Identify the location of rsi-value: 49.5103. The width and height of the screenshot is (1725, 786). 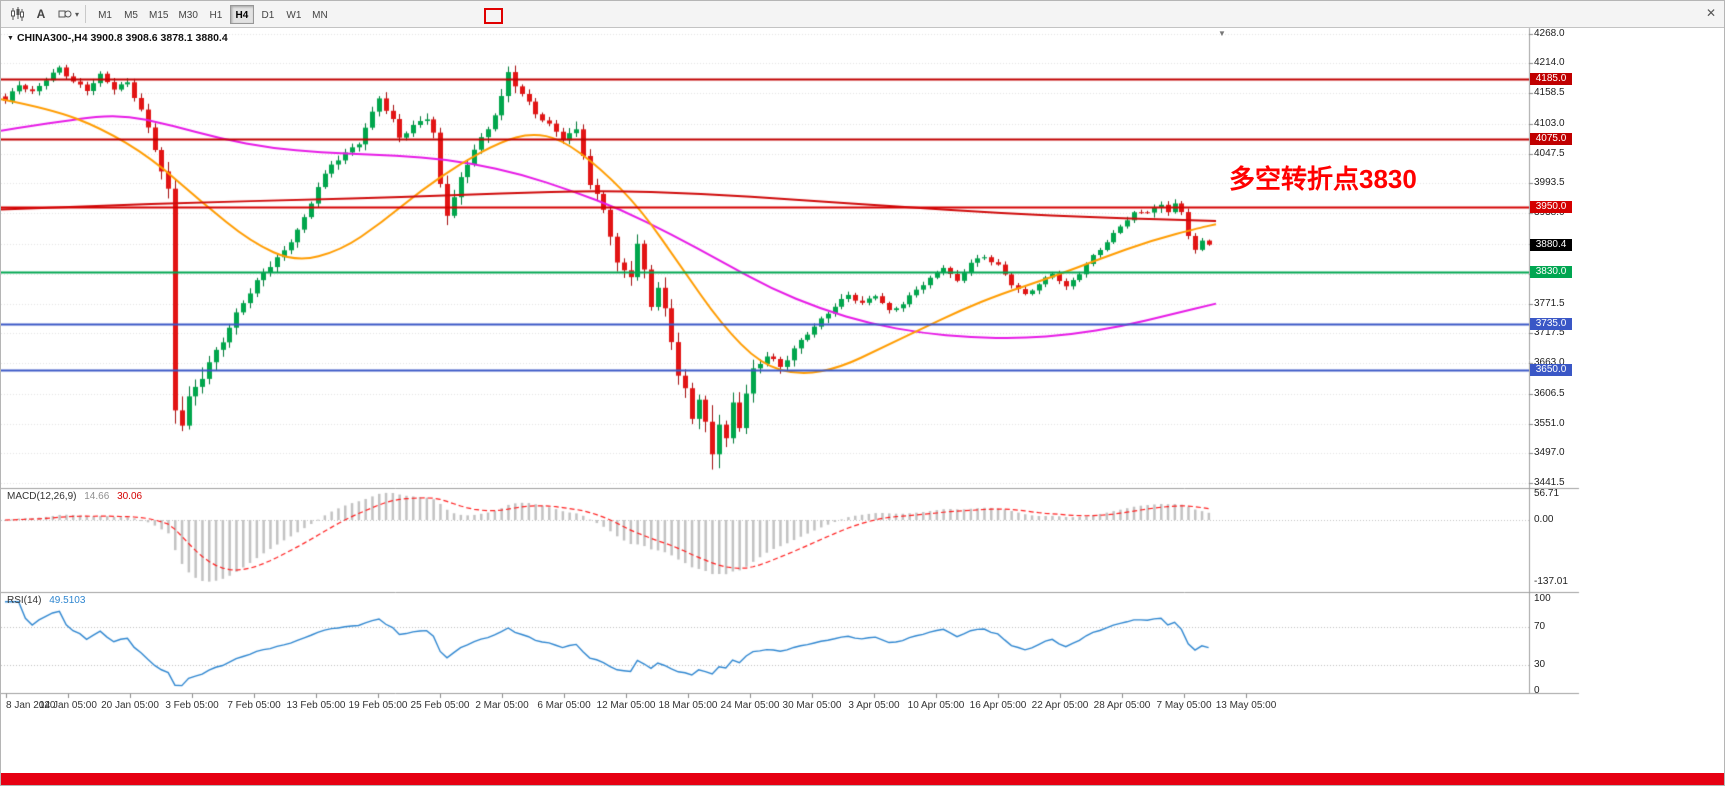
(67, 600).